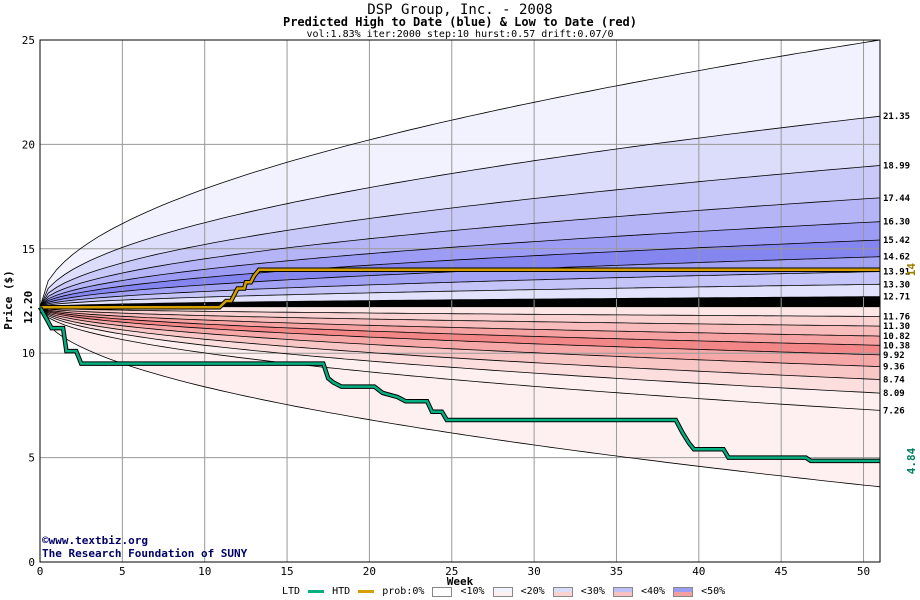 The width and height of the screenshot is (920, 600). Describe the element at coordinates (894, 356) in the screenshot. I see `low-end-label: 9.92` at that location.